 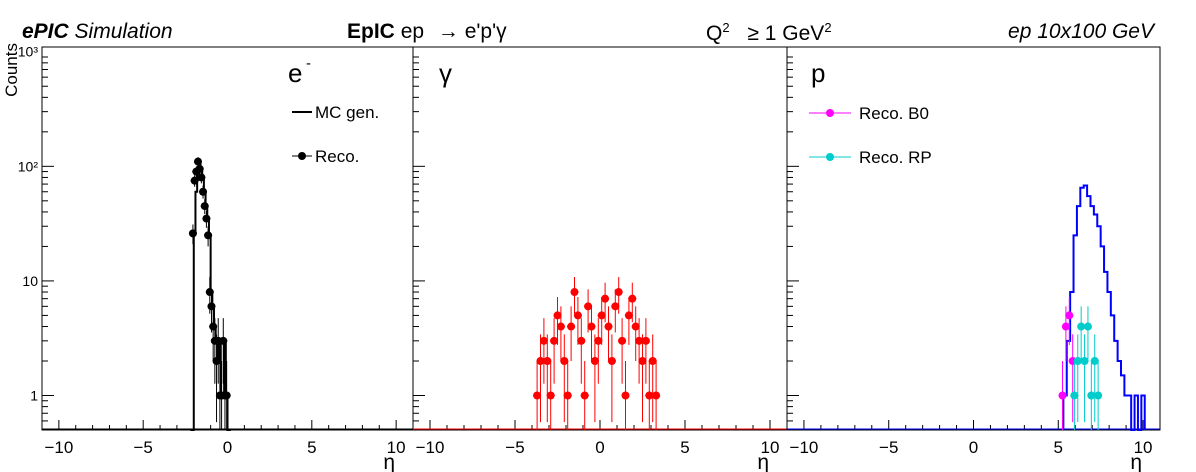 I want to click on energy-value: ep 10x100 GeV, so click(x=1081, y=31).